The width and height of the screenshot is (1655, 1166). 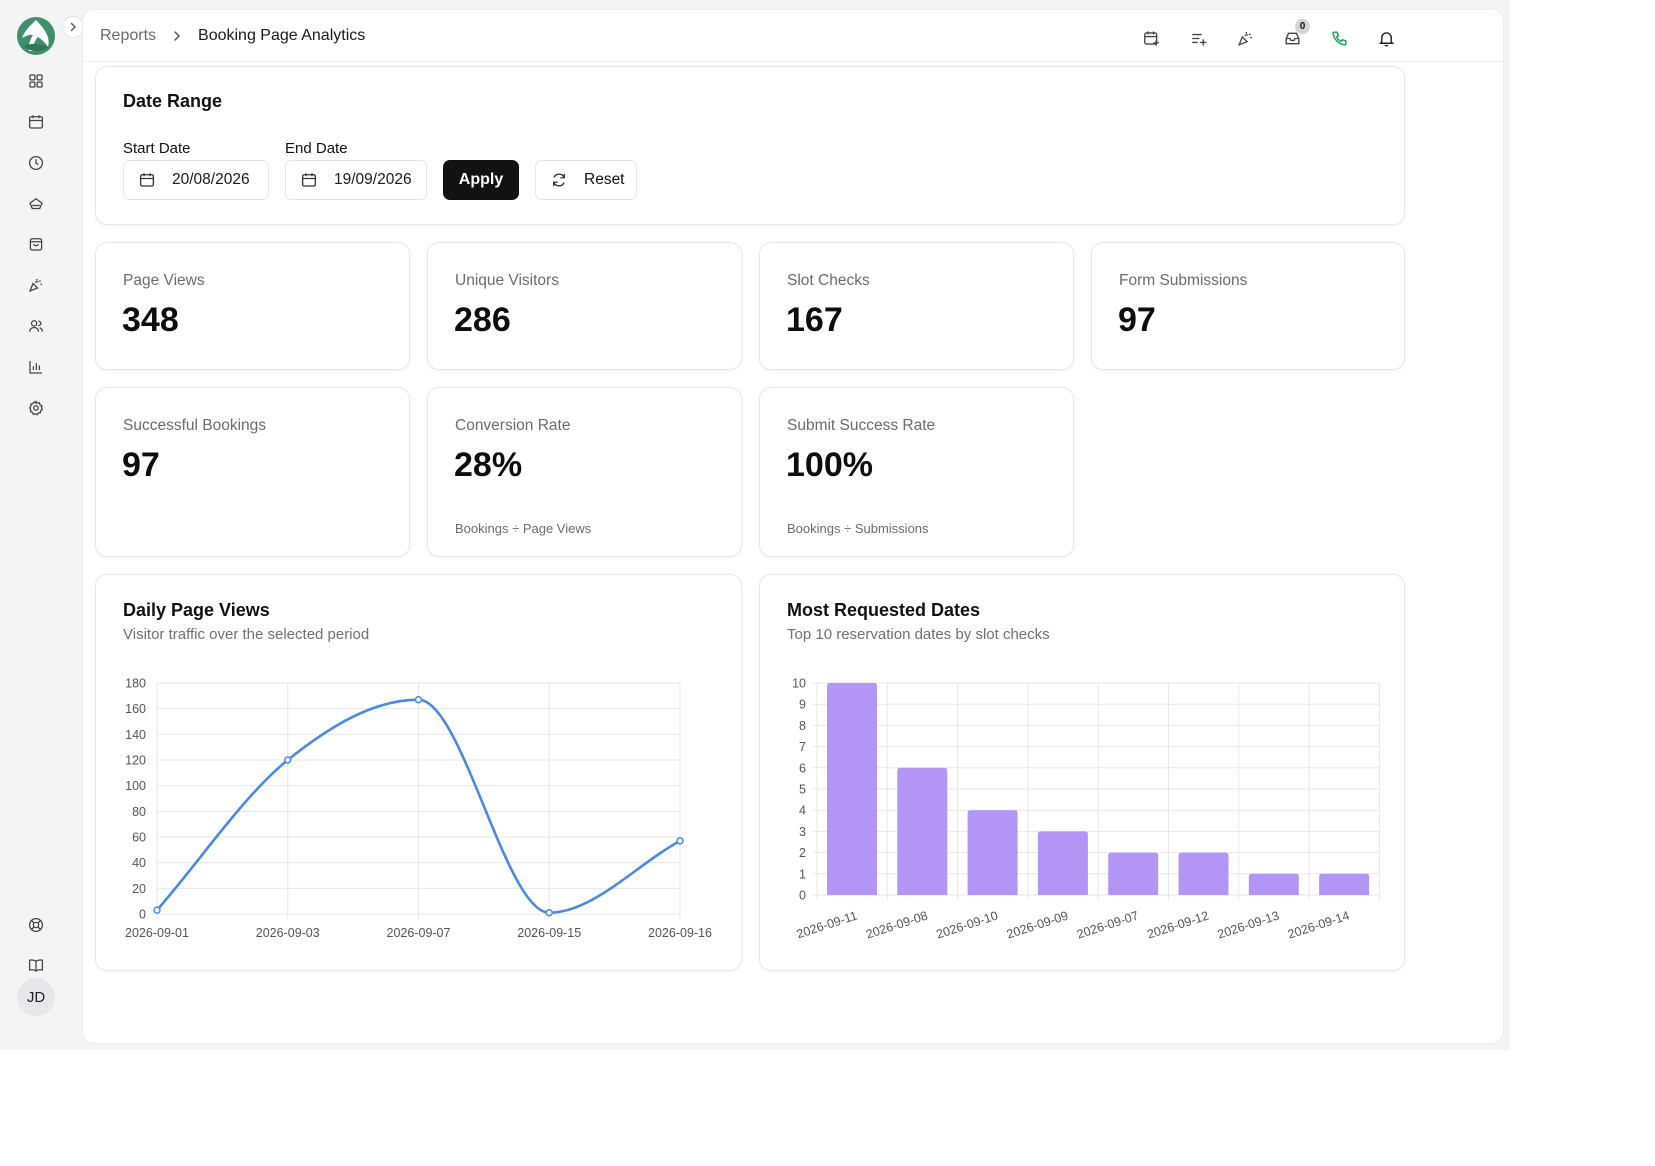 I want to click on y-tick-label: 1, so click(x=802, y=874).